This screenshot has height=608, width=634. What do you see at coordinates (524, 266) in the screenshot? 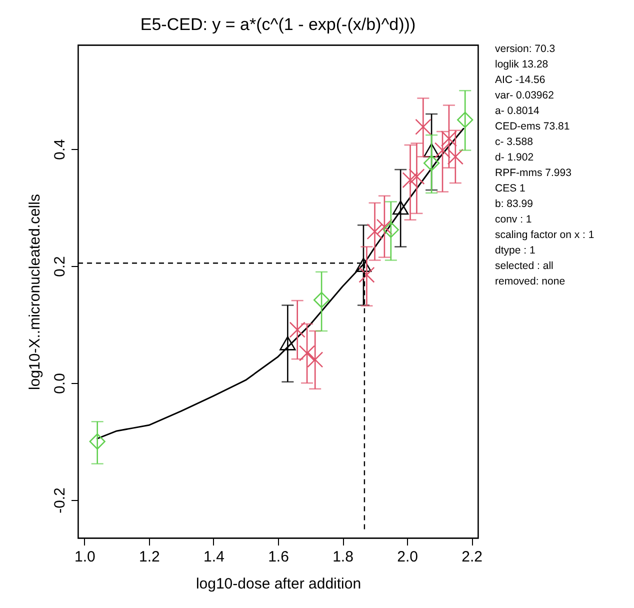
I see `text: selected : all` at bounding box center [524, 266].